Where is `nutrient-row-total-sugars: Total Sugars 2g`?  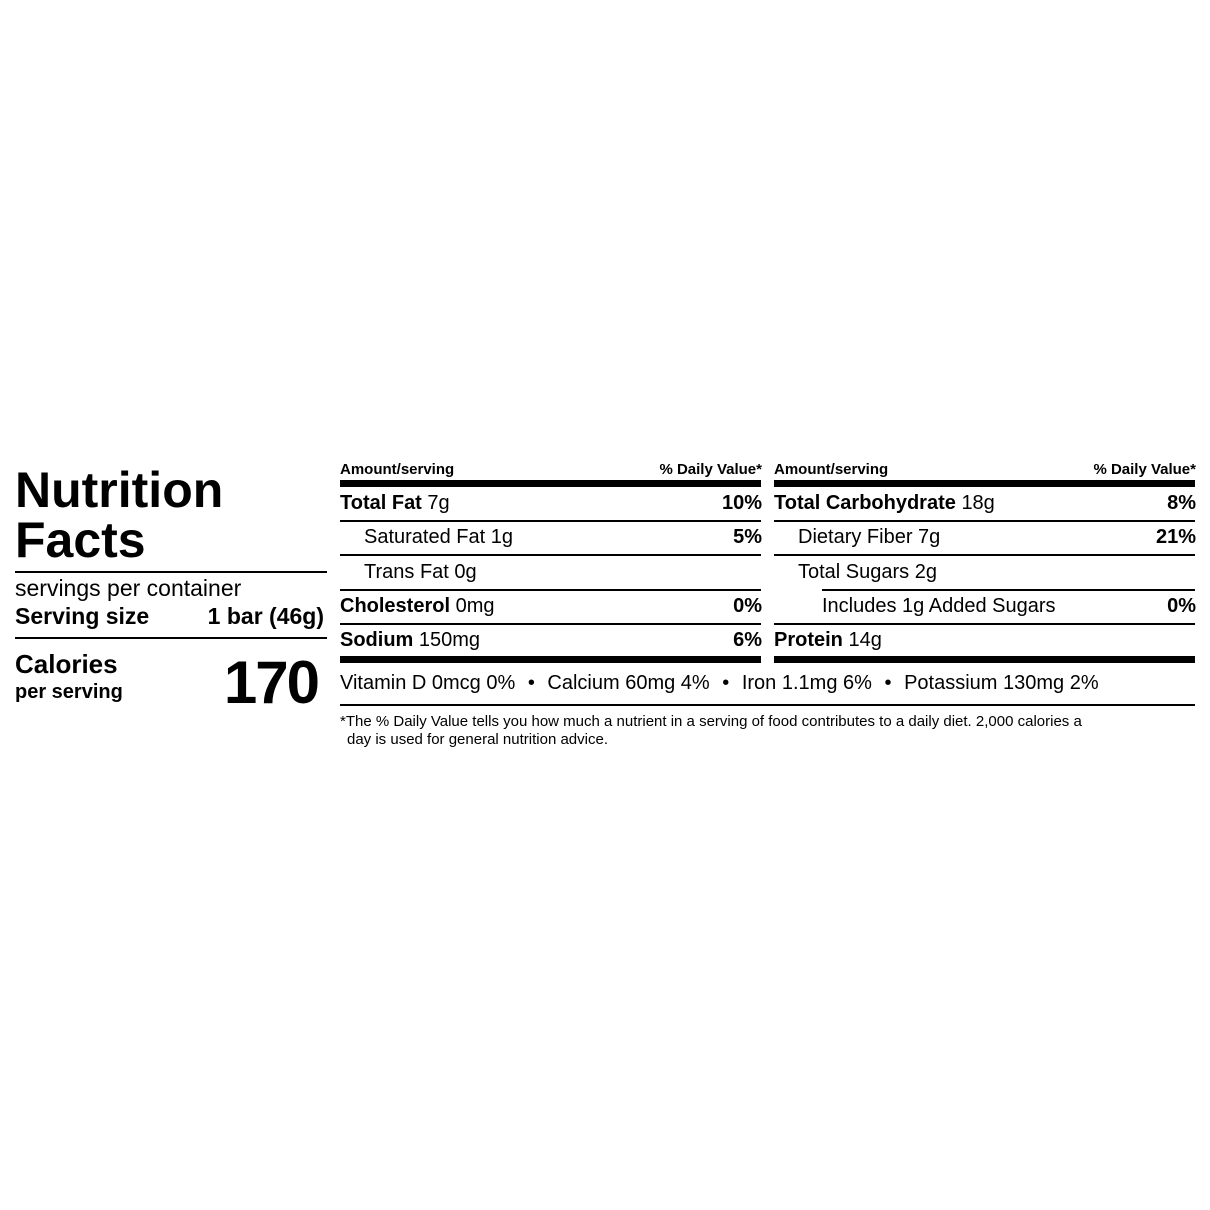
nutrient-row-total-sugars: Total Sugars 2g is located at coordinates (997, 572).